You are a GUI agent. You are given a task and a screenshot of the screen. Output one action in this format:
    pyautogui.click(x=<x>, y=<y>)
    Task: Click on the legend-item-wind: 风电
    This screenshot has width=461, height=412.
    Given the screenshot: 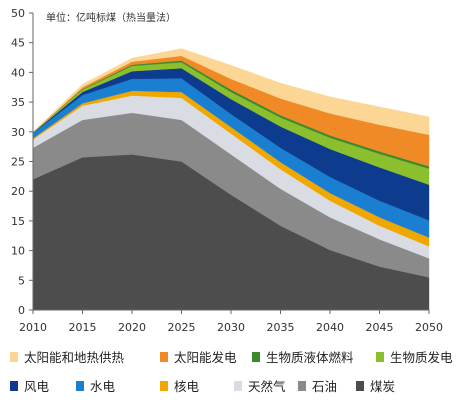 What is the action you would take?
    pyautogui.click(x=43, y=385)
    